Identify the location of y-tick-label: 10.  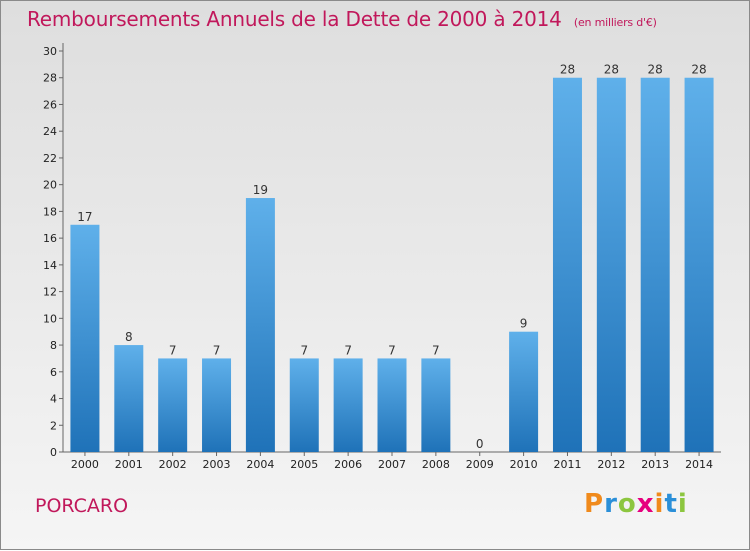
(50, 318).